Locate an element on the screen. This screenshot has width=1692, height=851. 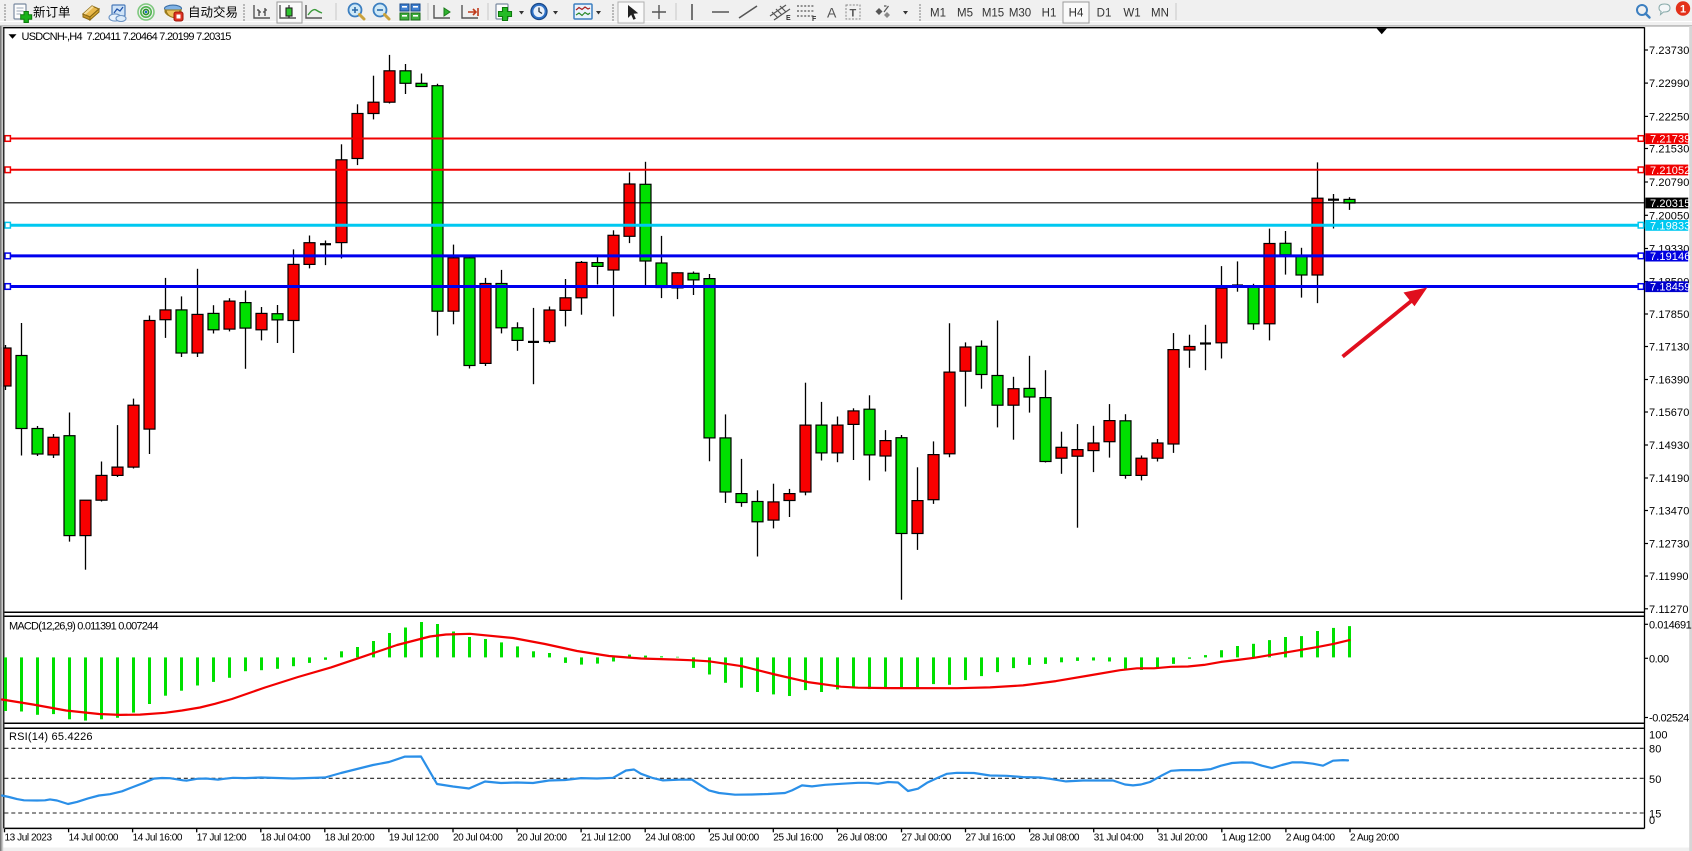
svg-text: 17 Jul 12:00 is located at coordinates (222, 838).